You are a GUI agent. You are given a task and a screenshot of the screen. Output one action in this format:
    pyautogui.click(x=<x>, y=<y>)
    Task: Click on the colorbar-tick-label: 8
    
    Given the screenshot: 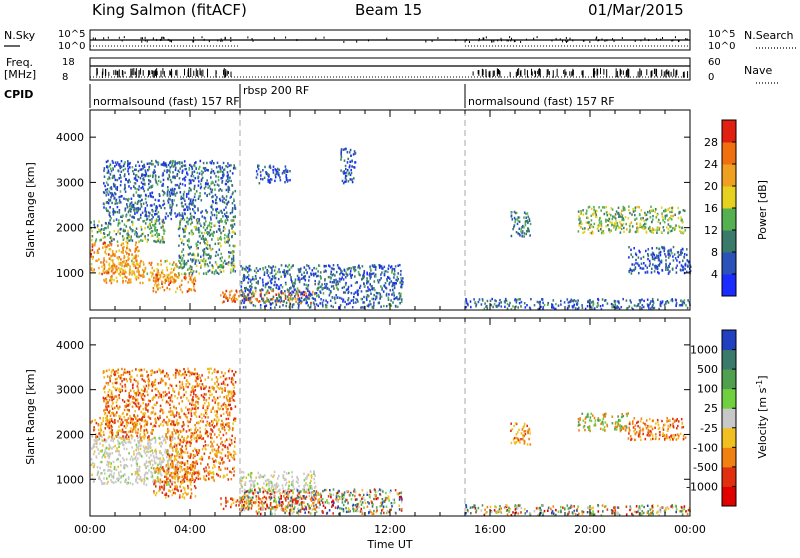 What is the action you would take?
    pyautogui.click(x=714, y=252)
    